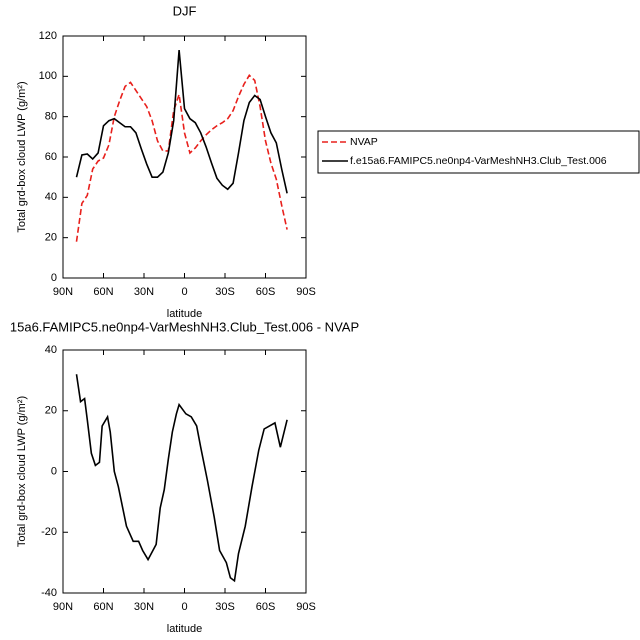 This screenshot has height=640, width=640. I want to click on legend-box, so click(478, 152).